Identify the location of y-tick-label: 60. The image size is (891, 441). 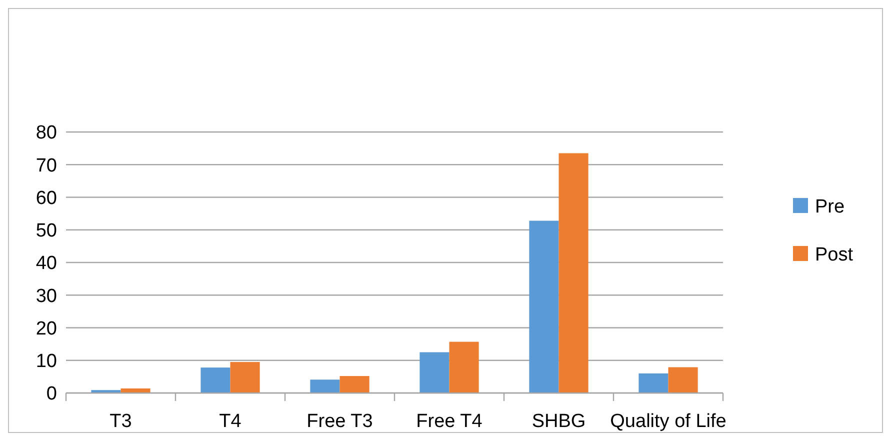
(46, 198).